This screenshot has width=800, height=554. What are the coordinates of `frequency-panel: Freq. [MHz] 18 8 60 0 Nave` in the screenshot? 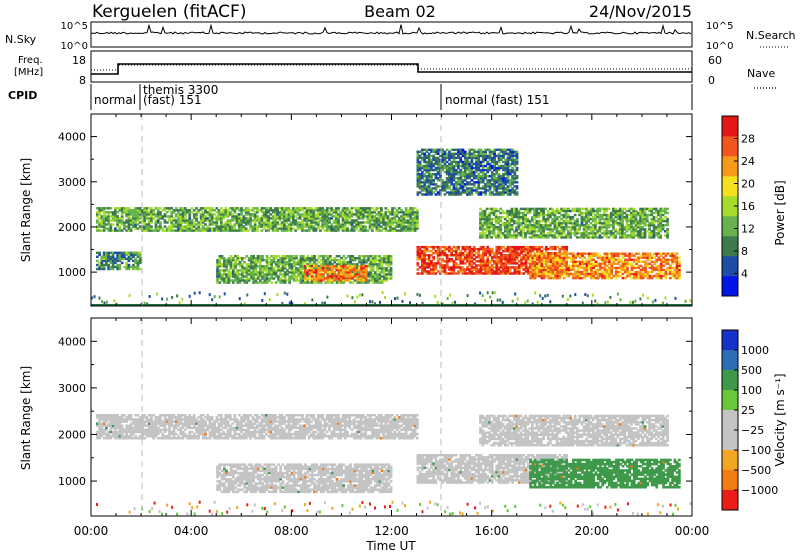 It's located at (395, 69).